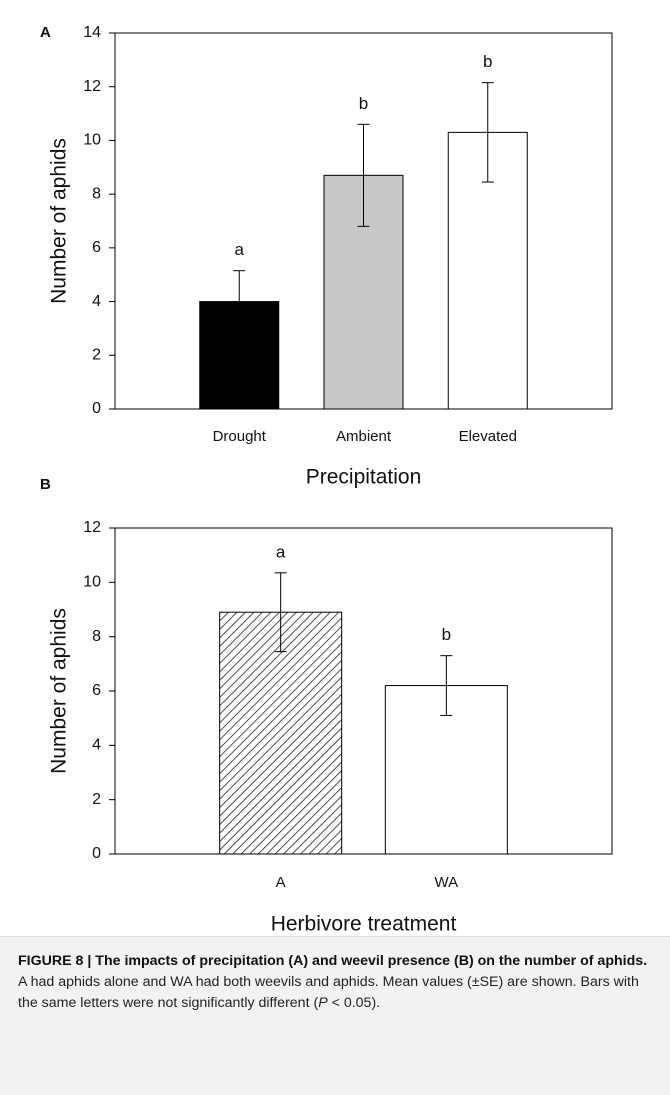 The height and width of the screenshot is (1095, 670). What do you see at coordinates (447, 882) in the screenshot?
I see `x-tick-label: WA` at bounding box center [447, 882].